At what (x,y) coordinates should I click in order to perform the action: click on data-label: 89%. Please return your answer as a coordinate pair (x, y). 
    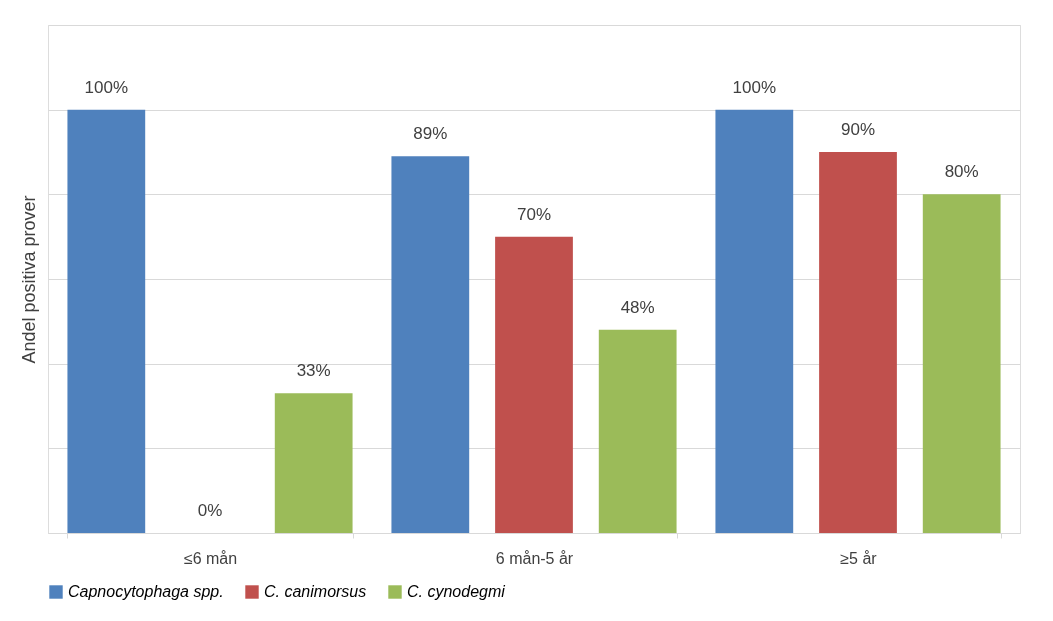
    Looking at the image, I should click on (430, 134).